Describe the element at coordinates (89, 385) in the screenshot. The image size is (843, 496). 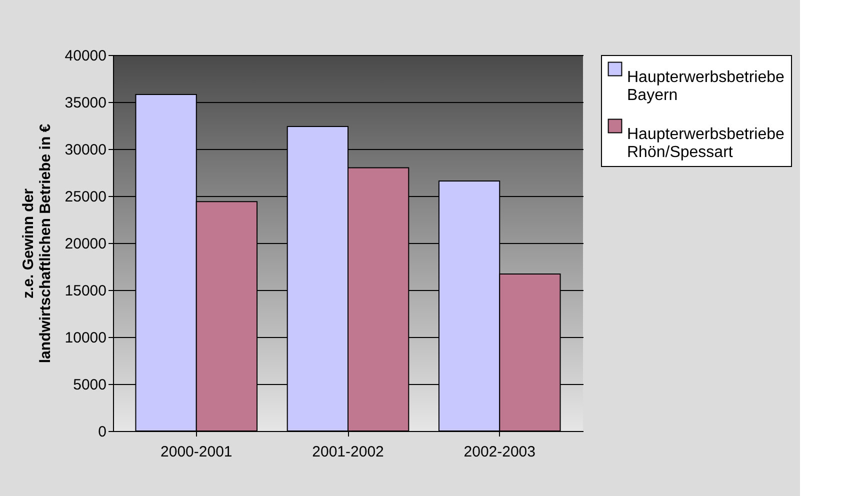
I see `y-tick-label: 5000` at that location.